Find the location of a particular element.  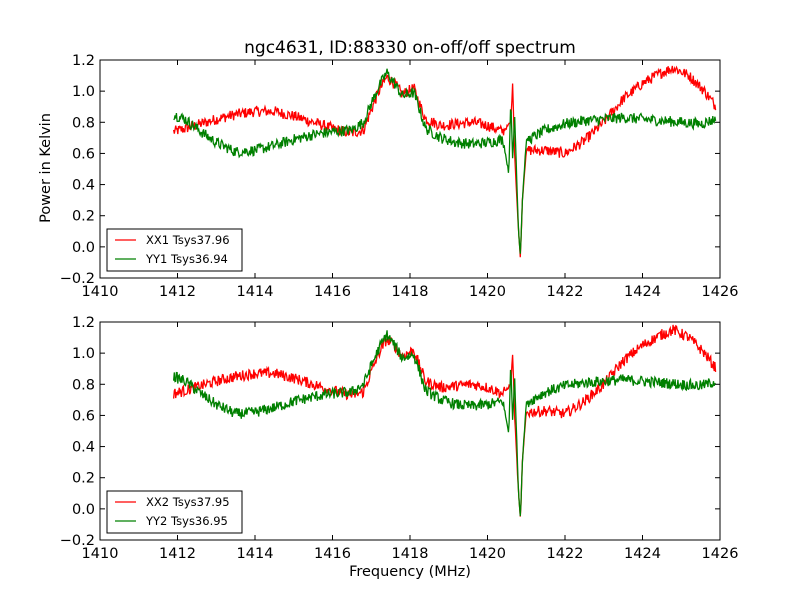

legend: XX1 Tsys37.96 YY1 Tsys36.94 is located at coordinates (174, 250).